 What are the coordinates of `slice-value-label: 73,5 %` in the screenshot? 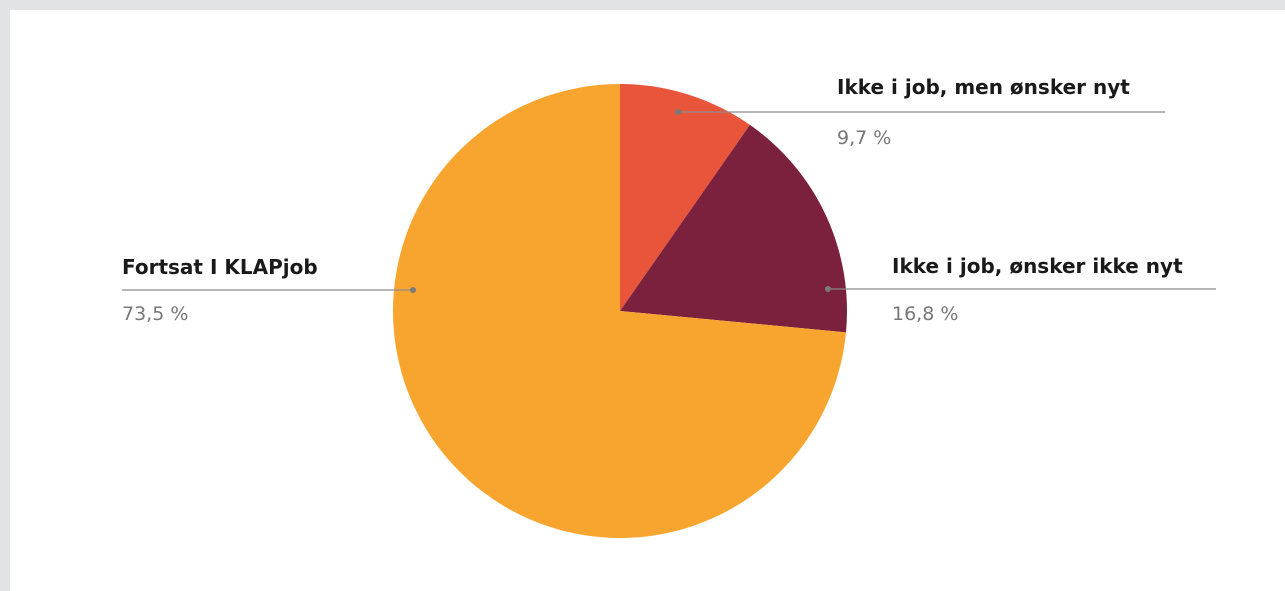 It's located at (155, 314).